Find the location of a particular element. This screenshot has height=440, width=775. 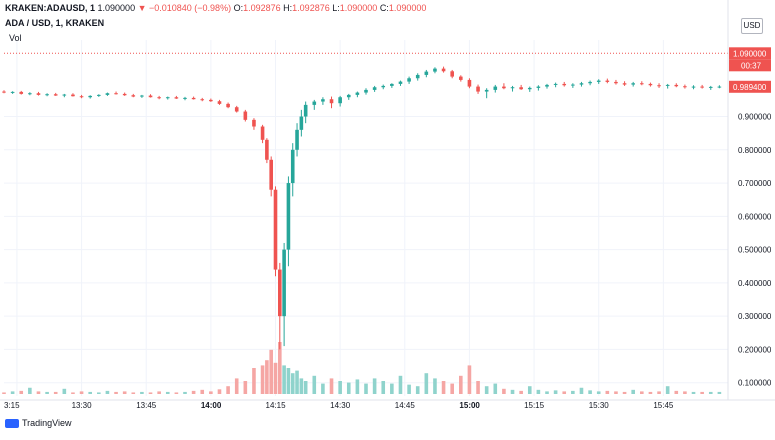

x-tick-label: 15:15 is located at coordinates (534, 405).